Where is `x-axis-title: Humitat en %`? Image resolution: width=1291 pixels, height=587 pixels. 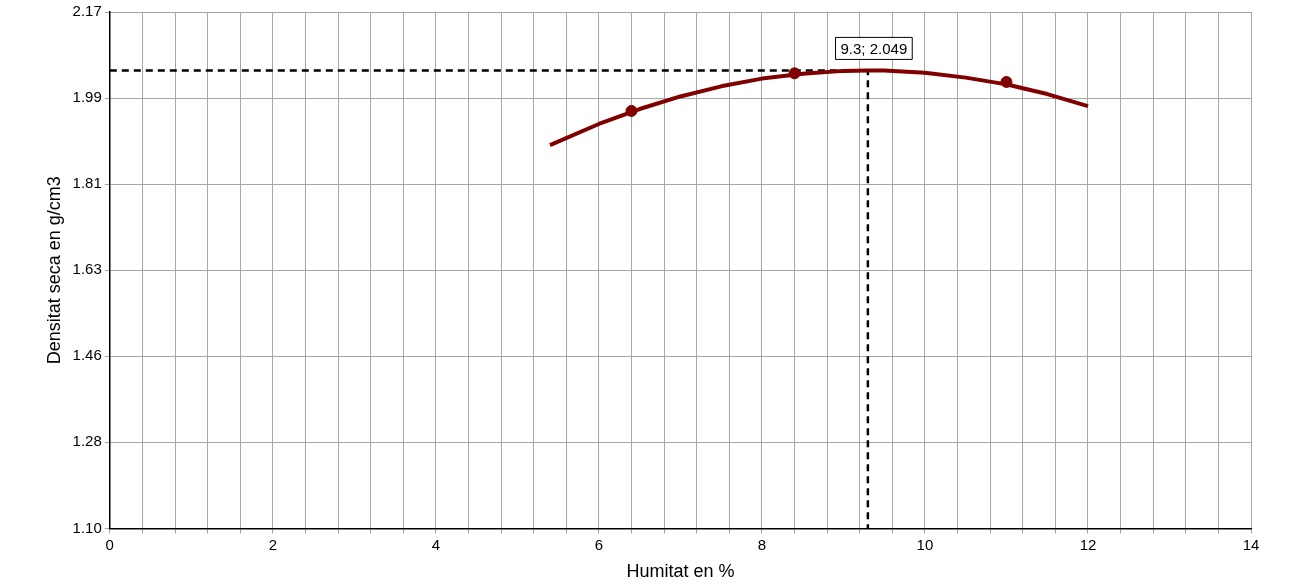 x-axis-title: Humitat en % is located at coordinates (680, 571).